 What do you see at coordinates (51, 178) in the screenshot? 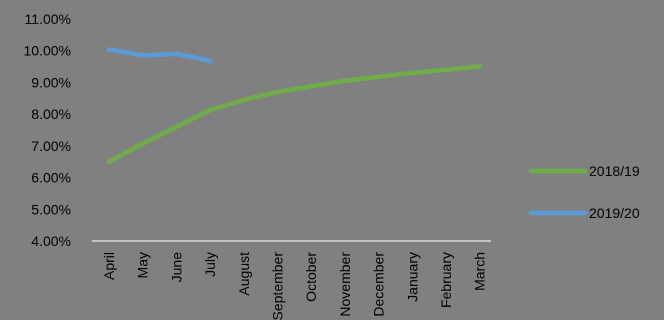
I see `y-tick-label: 6.00%` at bounding box center [51, 178].